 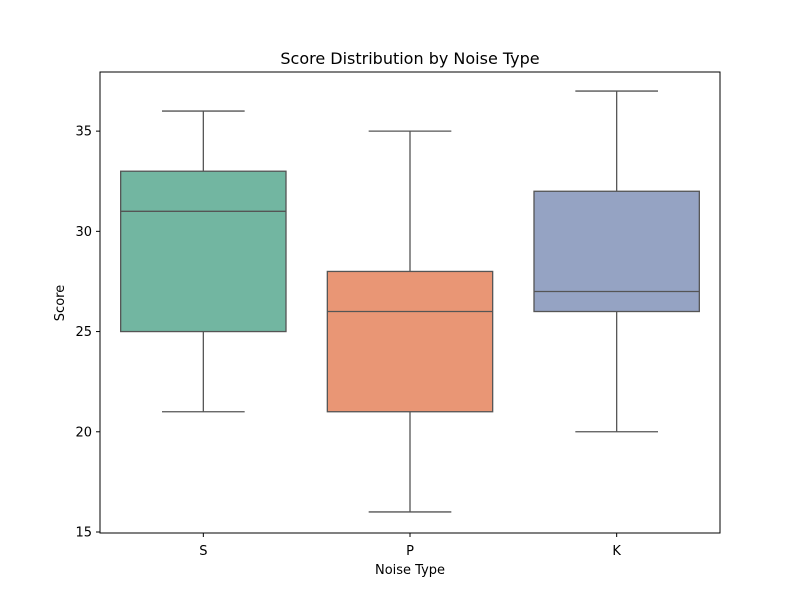 I want to click on y-tick-label-30: 30, so click(x=83, y=232).